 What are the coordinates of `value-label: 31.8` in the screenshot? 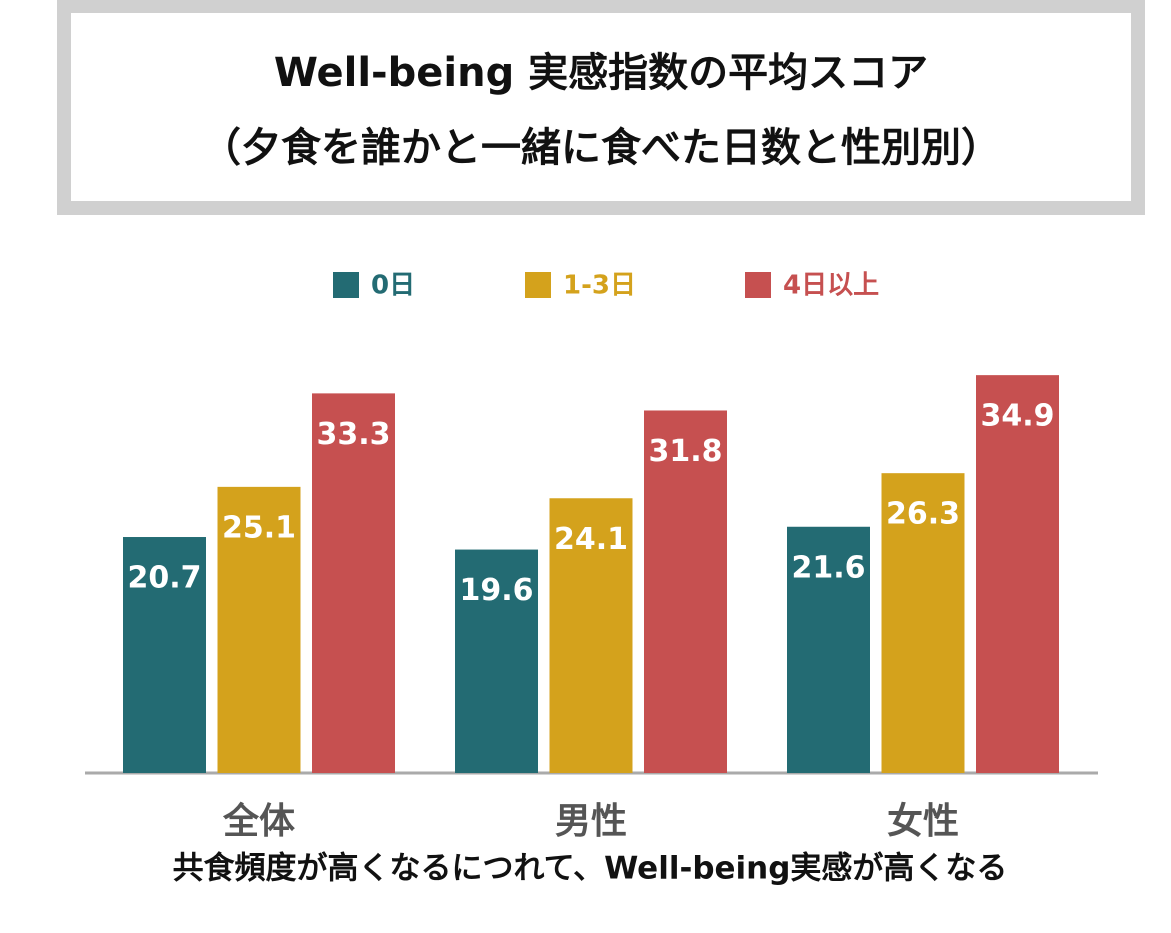 It's located at (685, 451).